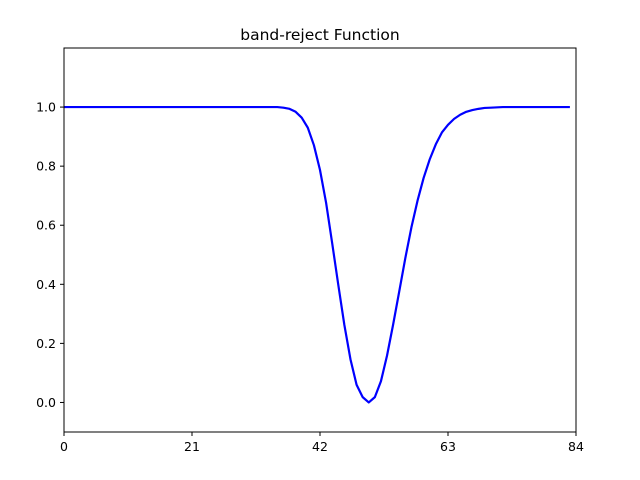 The width and height of the screenshot is (640, 480). What do you see at coordinates (46, 343) in the screenshot?
I see `y-tick-label: 0.2` at bounding box center [46, 343].